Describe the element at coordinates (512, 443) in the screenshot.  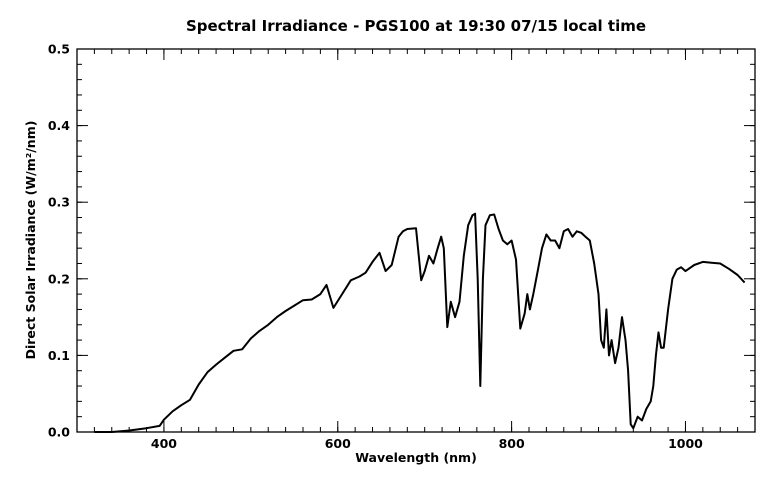
I see `x-tick-label: 800` at that location.